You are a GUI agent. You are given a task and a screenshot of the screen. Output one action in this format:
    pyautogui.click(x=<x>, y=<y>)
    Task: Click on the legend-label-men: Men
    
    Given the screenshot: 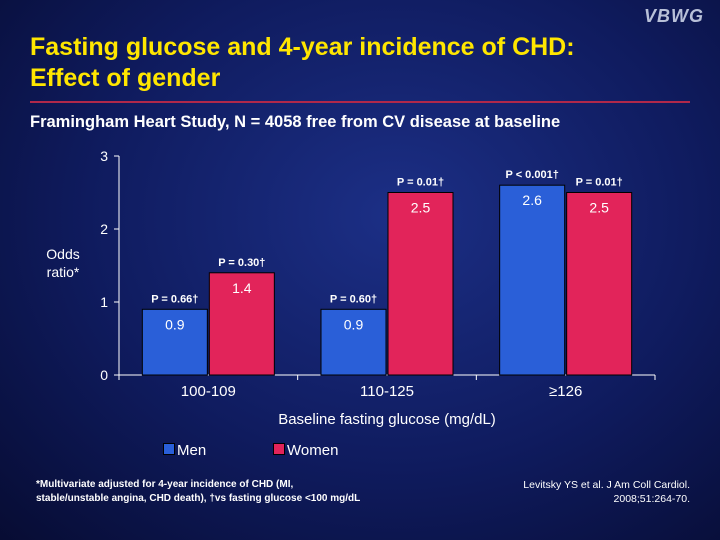 What is the action you would take?
    pyautogui.click(x=192, y=450)
    